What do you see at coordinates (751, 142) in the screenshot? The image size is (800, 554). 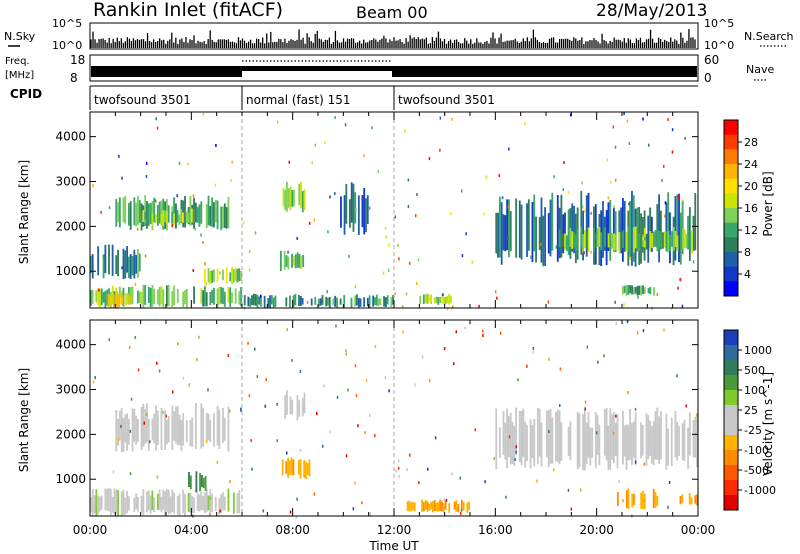 I see `colorbar-label: 28` at bounding box center [751, 142].